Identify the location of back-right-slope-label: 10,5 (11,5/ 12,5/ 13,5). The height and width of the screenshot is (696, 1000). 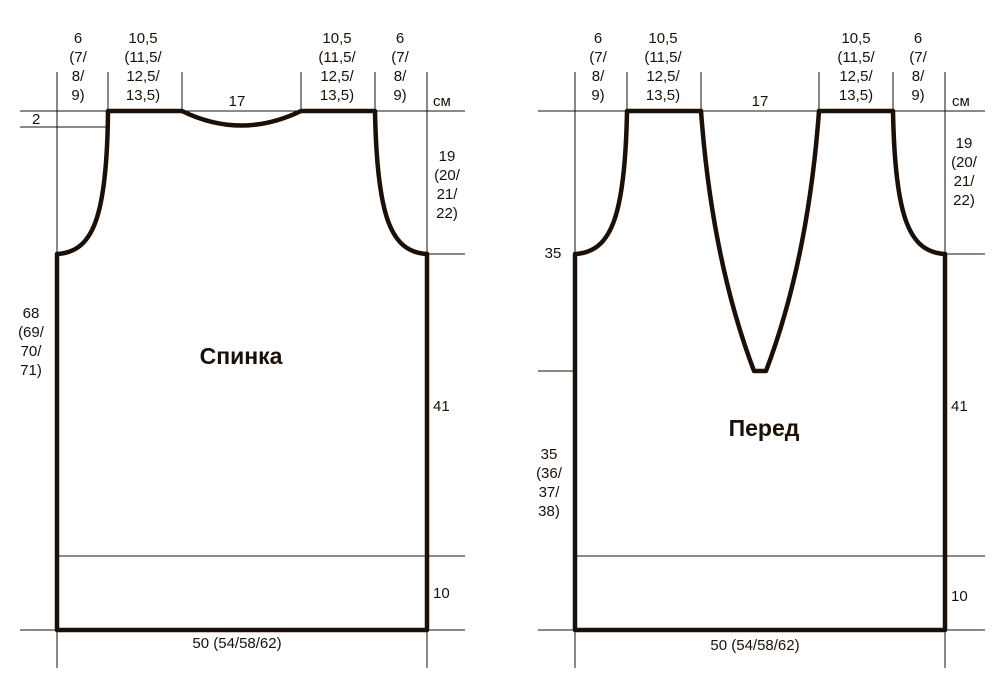
(337, 67).